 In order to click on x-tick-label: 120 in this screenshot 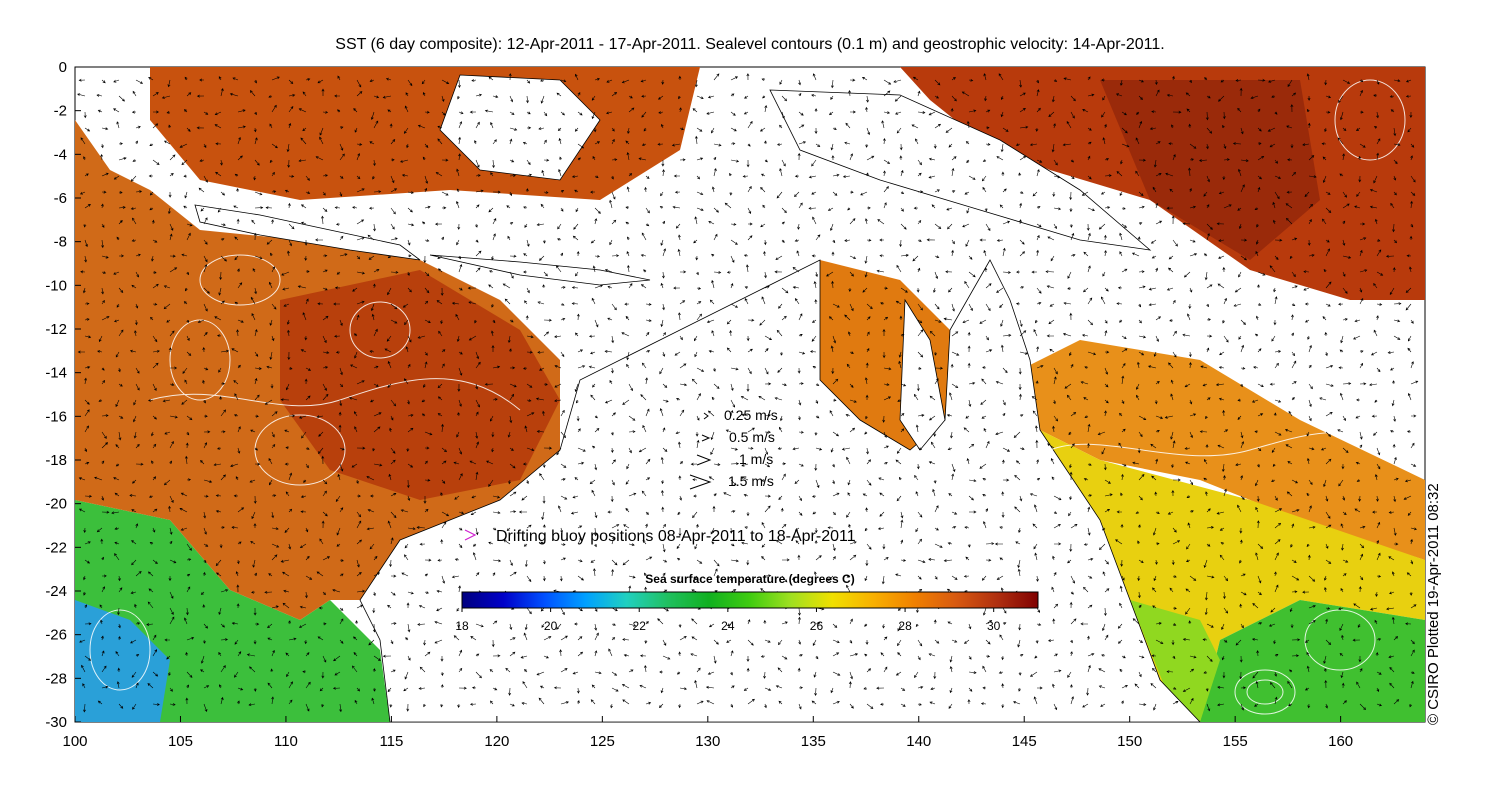, I will do `click(496, 741)`.